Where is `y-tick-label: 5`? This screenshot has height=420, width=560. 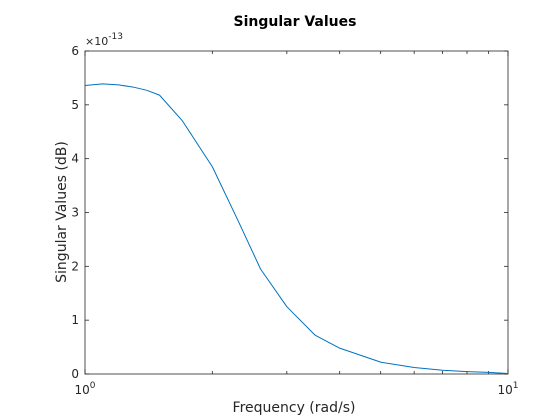 y-tick-label: 5 is located at coordinates (75, 105).